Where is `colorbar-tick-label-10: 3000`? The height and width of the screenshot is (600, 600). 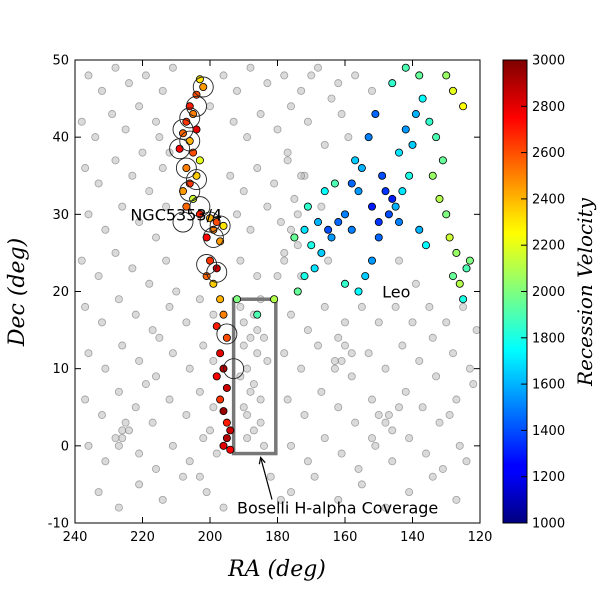
colorbar-tick-label-10: 3000 is located at coordinates (548, 61).